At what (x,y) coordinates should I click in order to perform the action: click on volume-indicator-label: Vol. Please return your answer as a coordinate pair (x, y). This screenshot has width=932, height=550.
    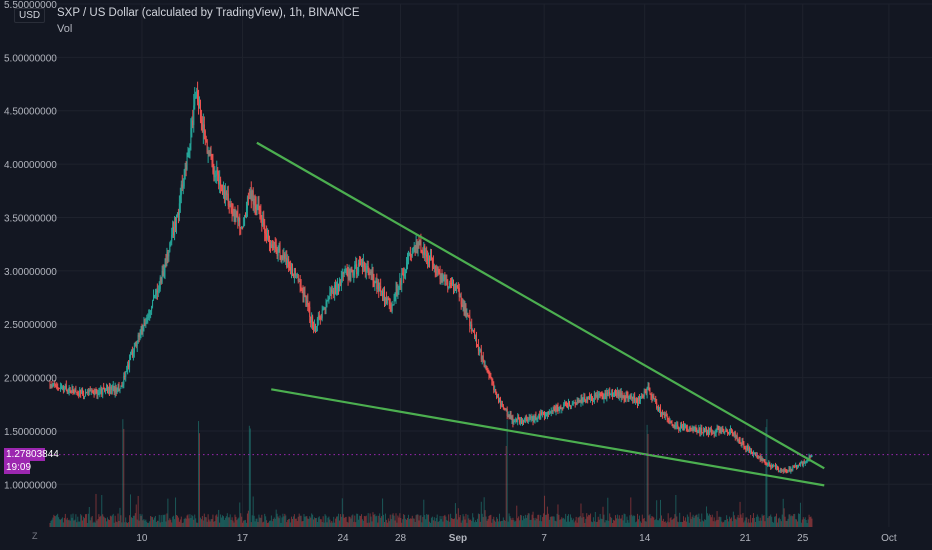
    Looking at the image, I should click on (65, 29).